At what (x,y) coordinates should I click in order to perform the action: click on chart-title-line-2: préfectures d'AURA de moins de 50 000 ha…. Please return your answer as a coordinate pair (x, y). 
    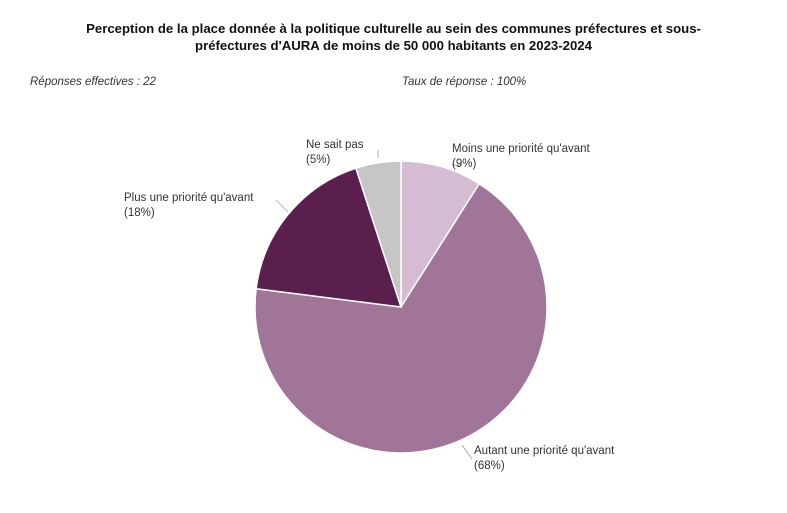
    Looking at the image, I should click on (393, 45).